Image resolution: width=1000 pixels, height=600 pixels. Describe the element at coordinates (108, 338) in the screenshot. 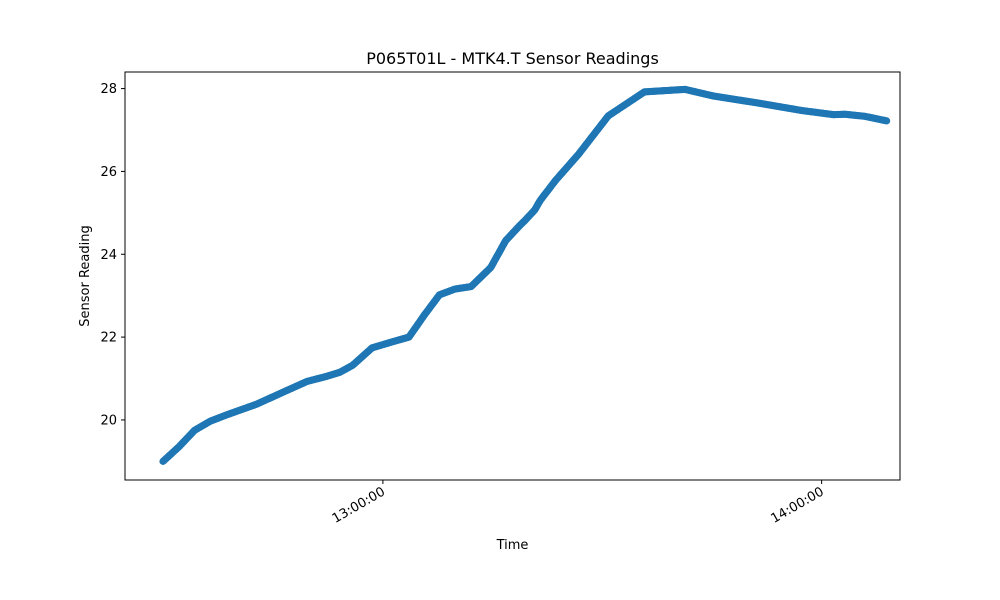

I see `y-tick-label: 22` at that location.